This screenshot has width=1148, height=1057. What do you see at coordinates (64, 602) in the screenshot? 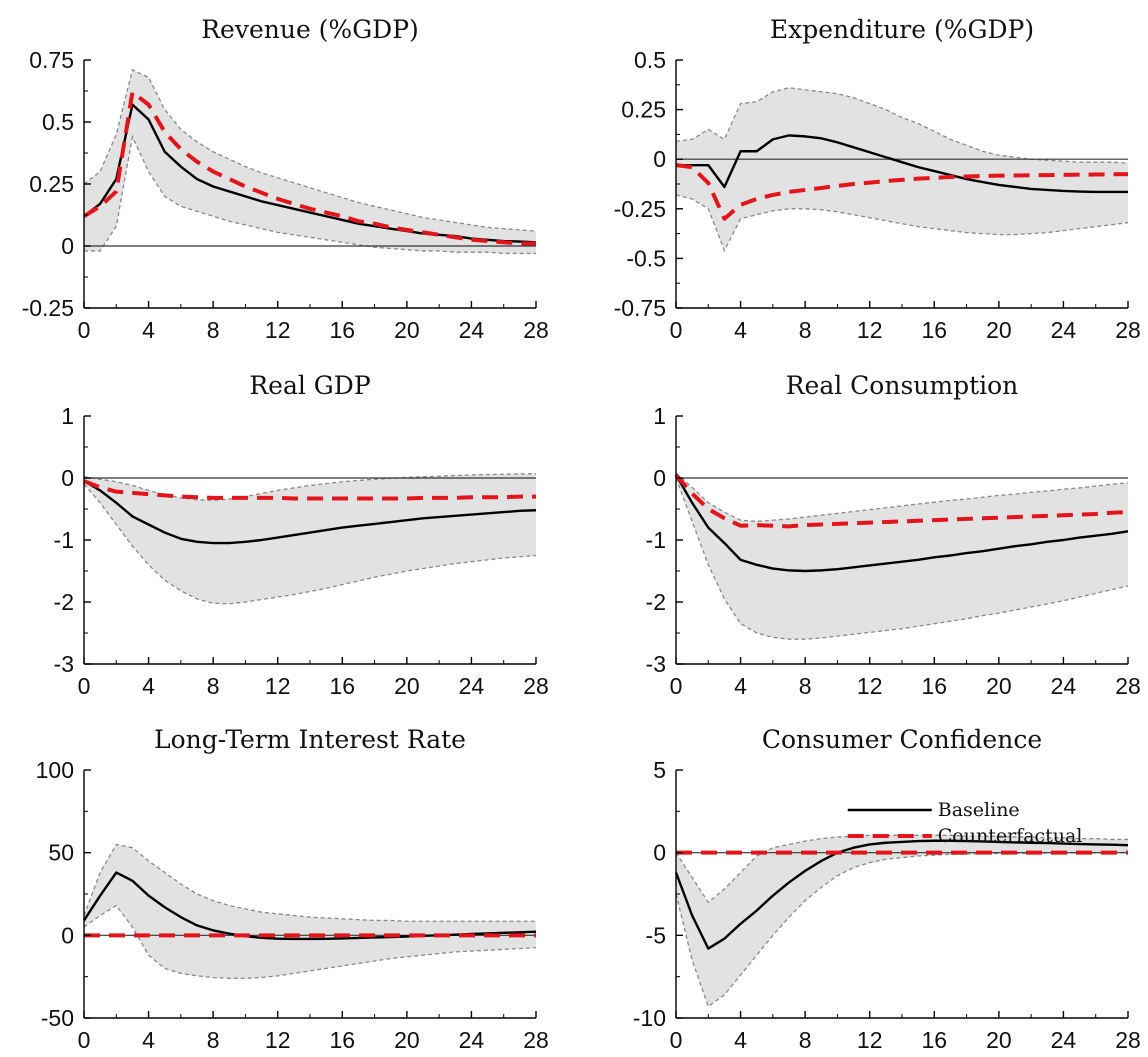
I see `y-tick-label: -2` at bounding box center [64, 602].